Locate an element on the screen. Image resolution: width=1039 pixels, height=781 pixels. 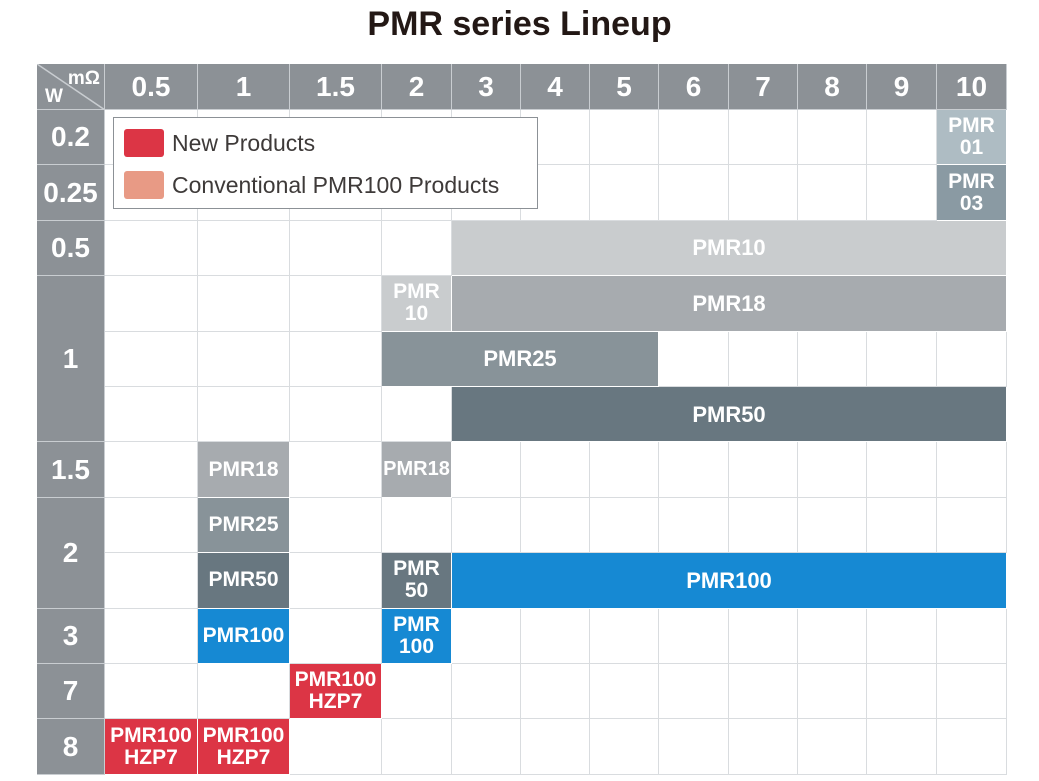
legend-item-new: New Products is located at coordinates (219, 143).